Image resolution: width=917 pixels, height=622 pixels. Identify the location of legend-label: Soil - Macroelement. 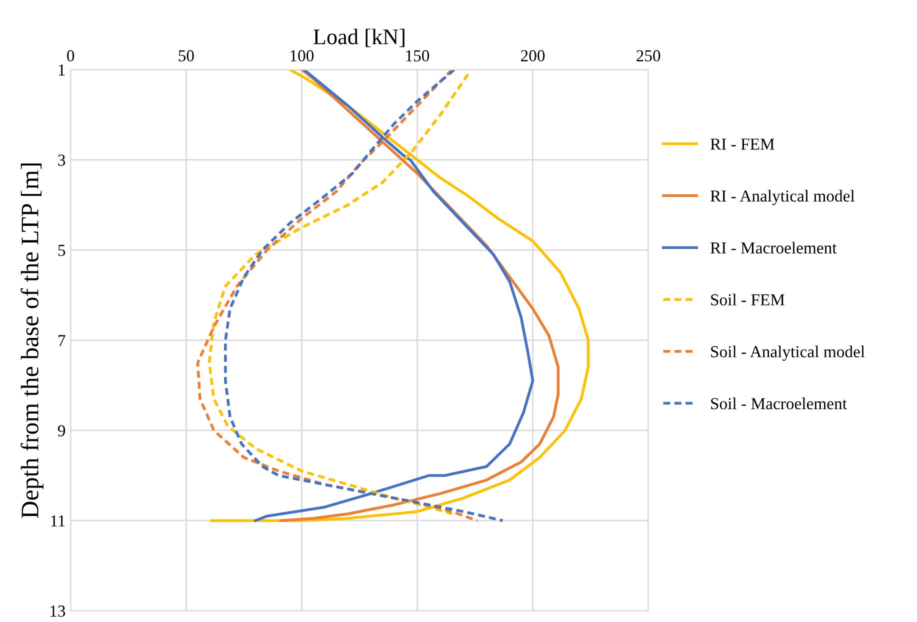
(779, 404).